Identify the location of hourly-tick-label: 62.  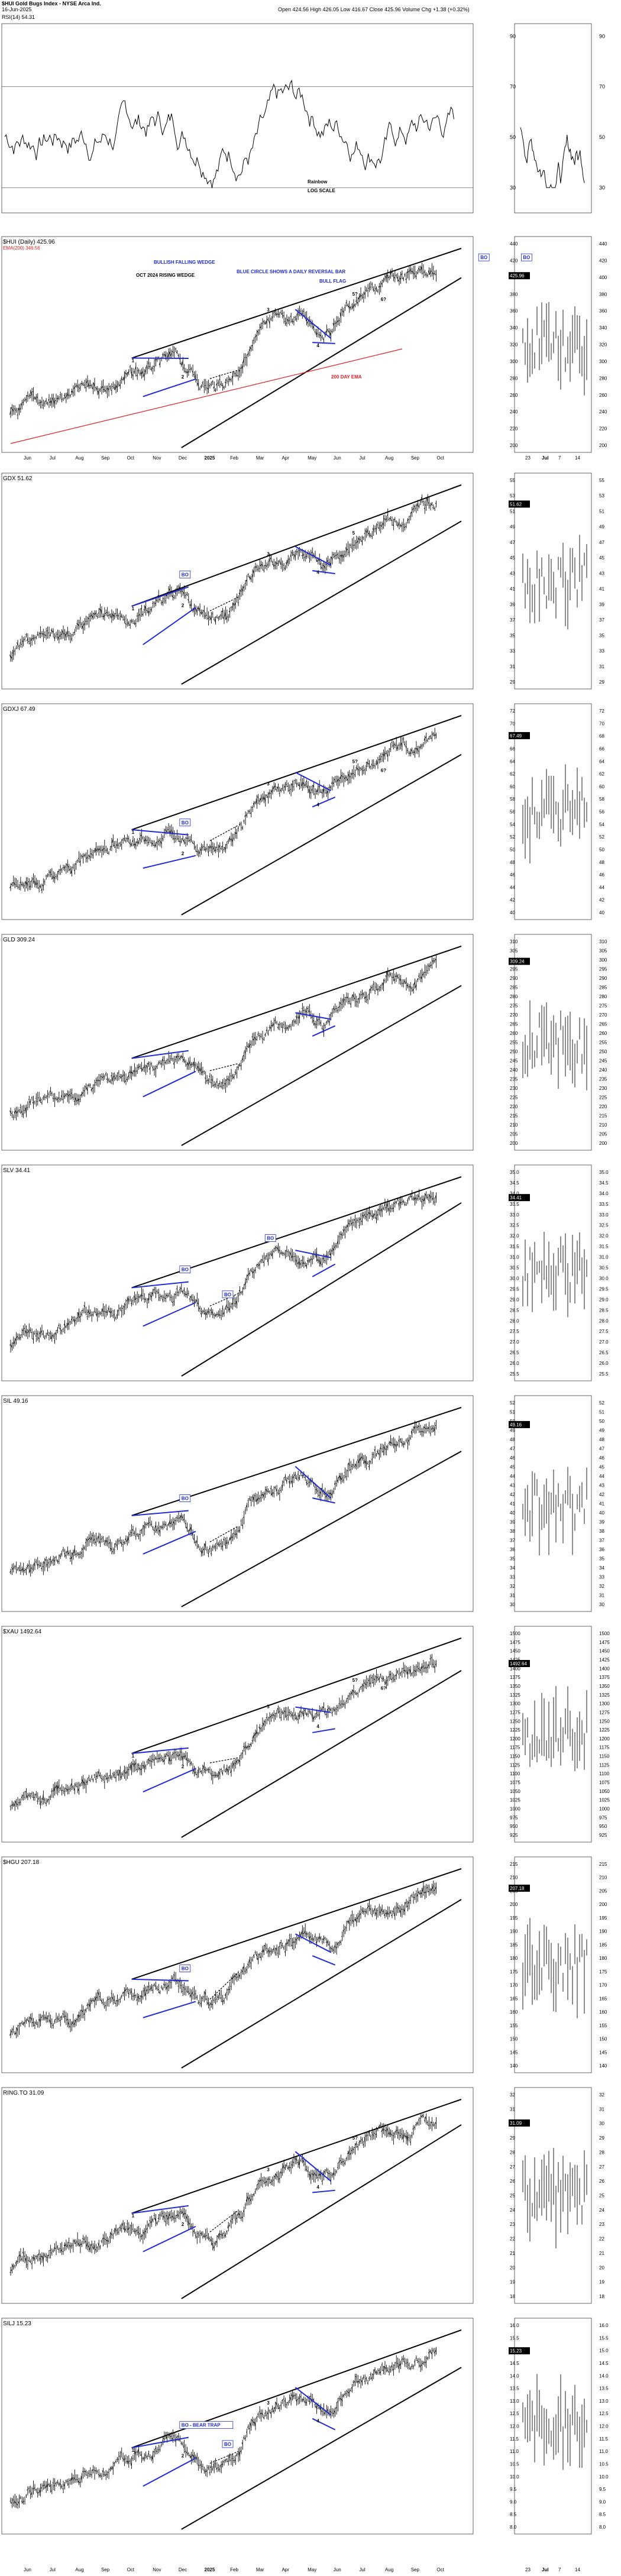
(601, 775).